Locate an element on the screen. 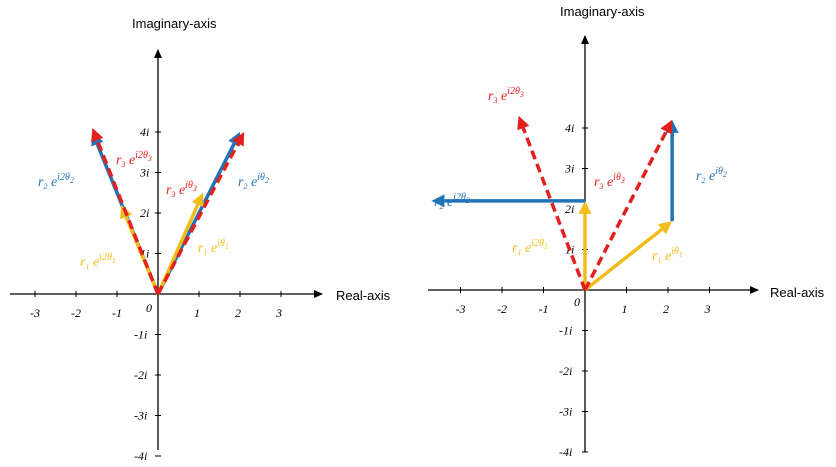 This screenshot has width=836, height=467. left-x-axis-title: Real-axis is located at coordinates (363, 295).